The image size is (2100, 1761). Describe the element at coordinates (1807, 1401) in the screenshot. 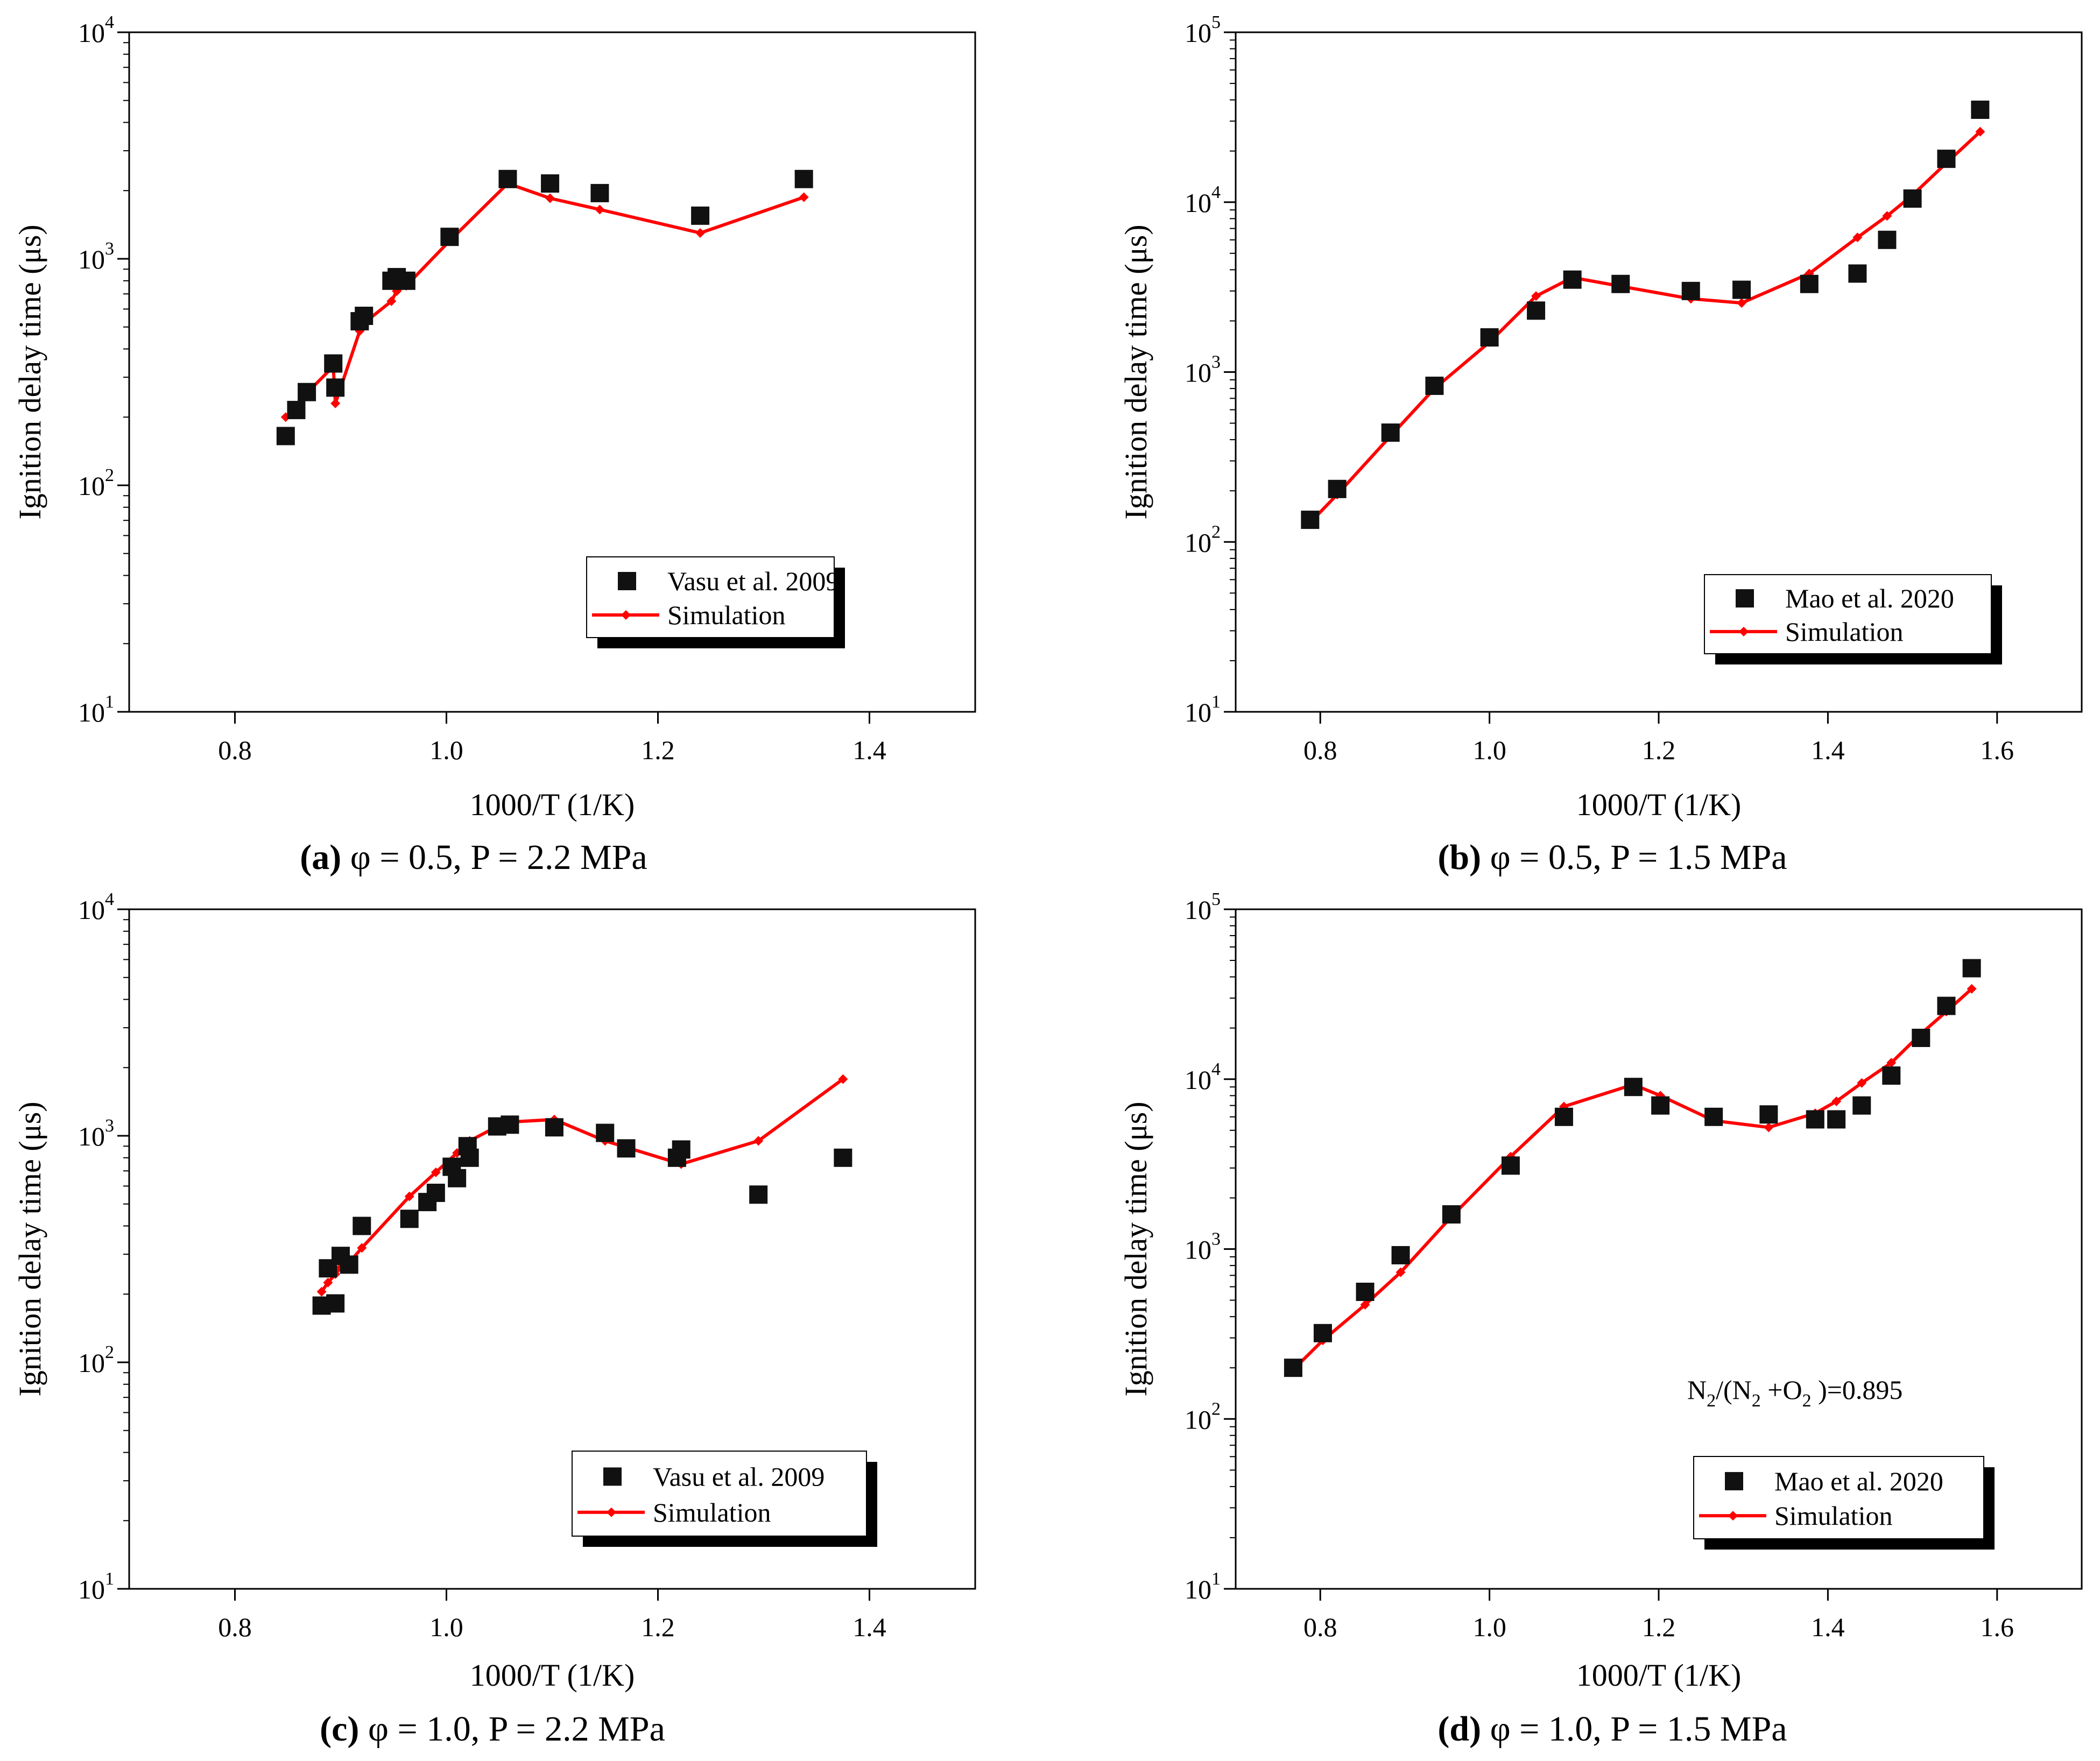

I see `annotation-subscript: 2` at that location.